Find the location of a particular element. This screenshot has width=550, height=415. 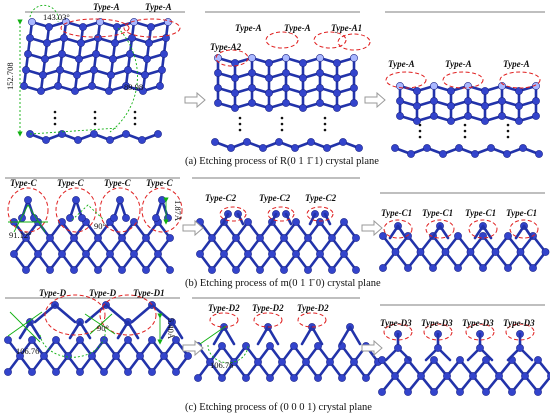

panel-c-stage1-lattice is located at coordinates (98, 335).